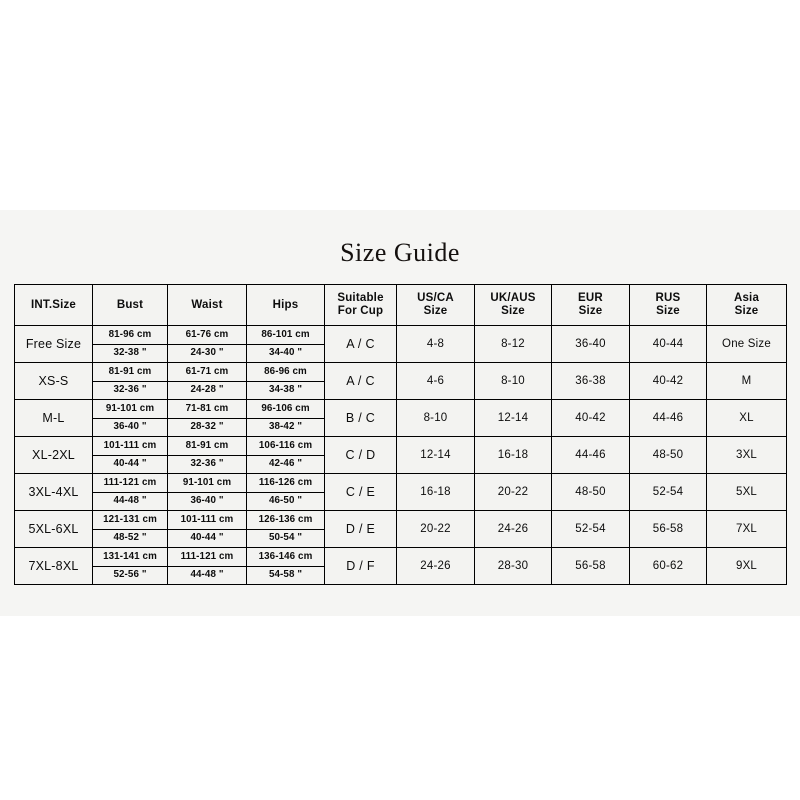  What do you see at coordinates (53, 418) in the screenshot?
I see `cell-int-size: M-L` at bounding box center [53, 418].